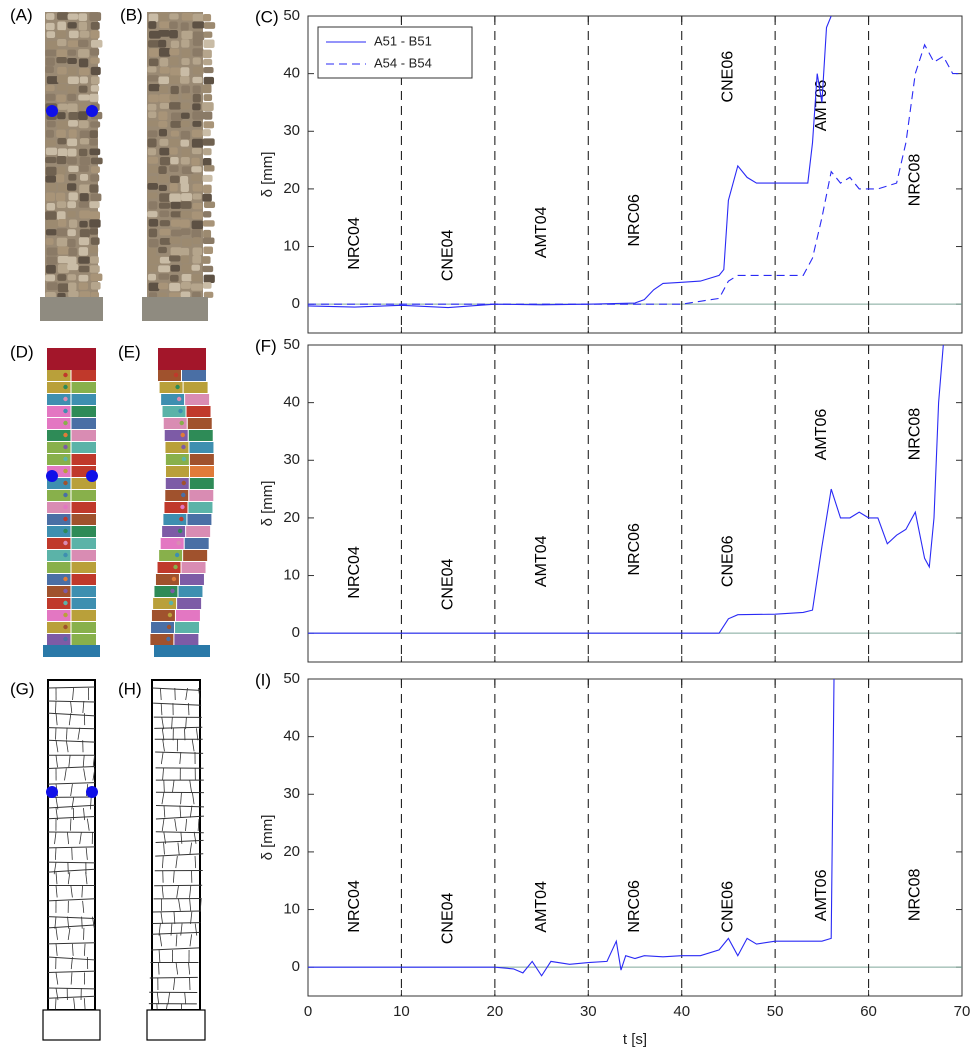 Image resolution: width=973 pixels, height=1055 pixels. Describe the element at coordinates (821, 106) in the screenshot. I see `phase-label: AMT06` at that location.